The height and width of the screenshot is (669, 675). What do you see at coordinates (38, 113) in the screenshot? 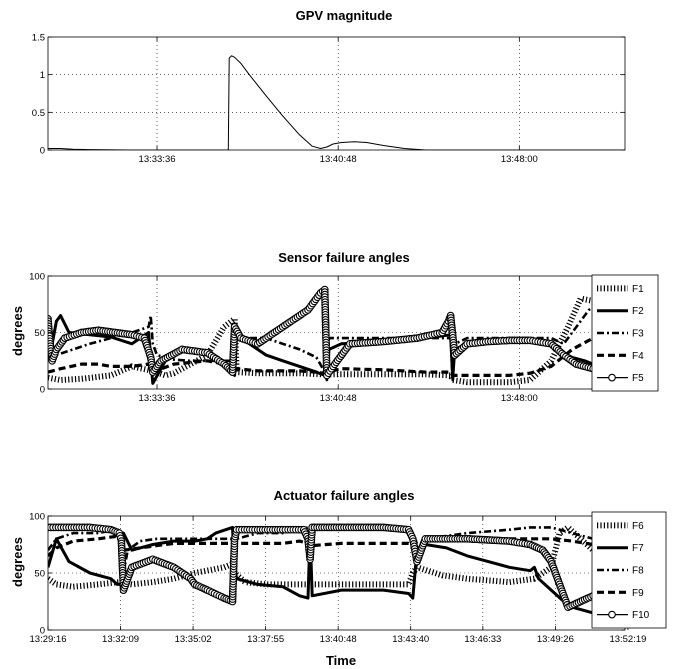
I see `chart1-ytick-label: 0.5` at bounding box center [38, 113].